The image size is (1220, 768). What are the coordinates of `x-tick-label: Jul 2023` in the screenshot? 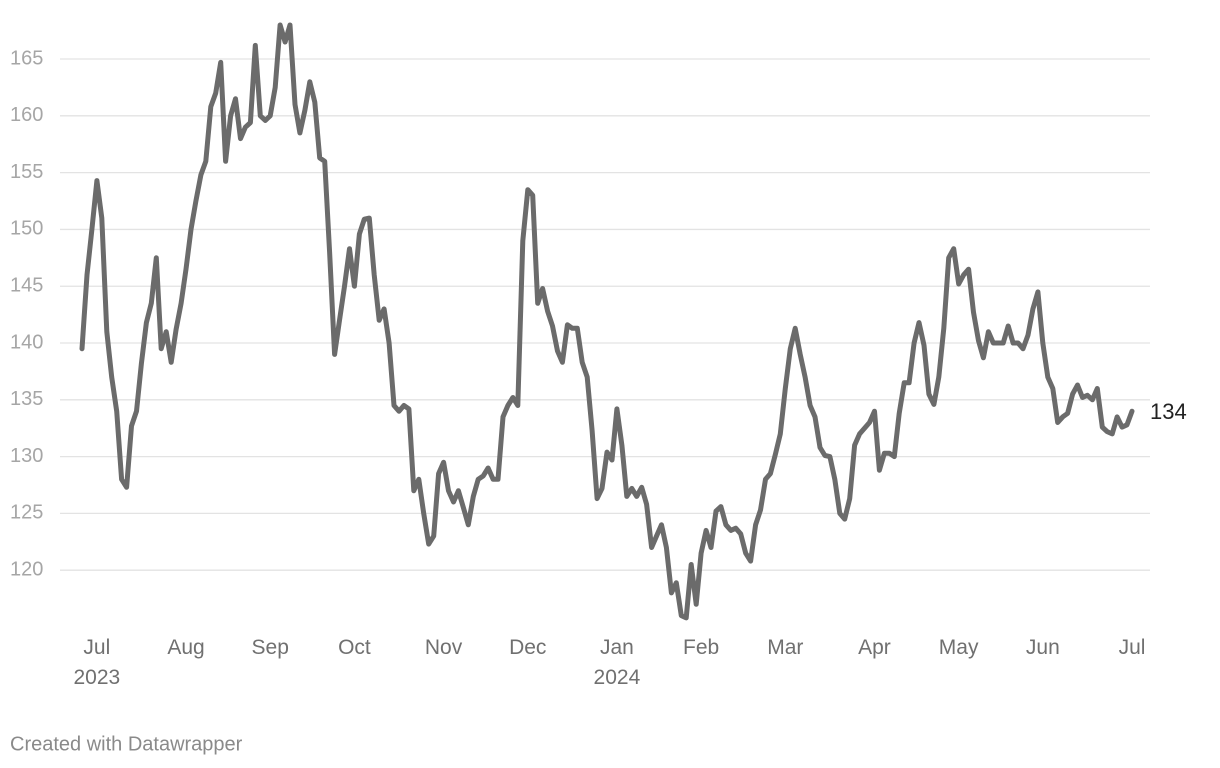 It's located at (96, 662).